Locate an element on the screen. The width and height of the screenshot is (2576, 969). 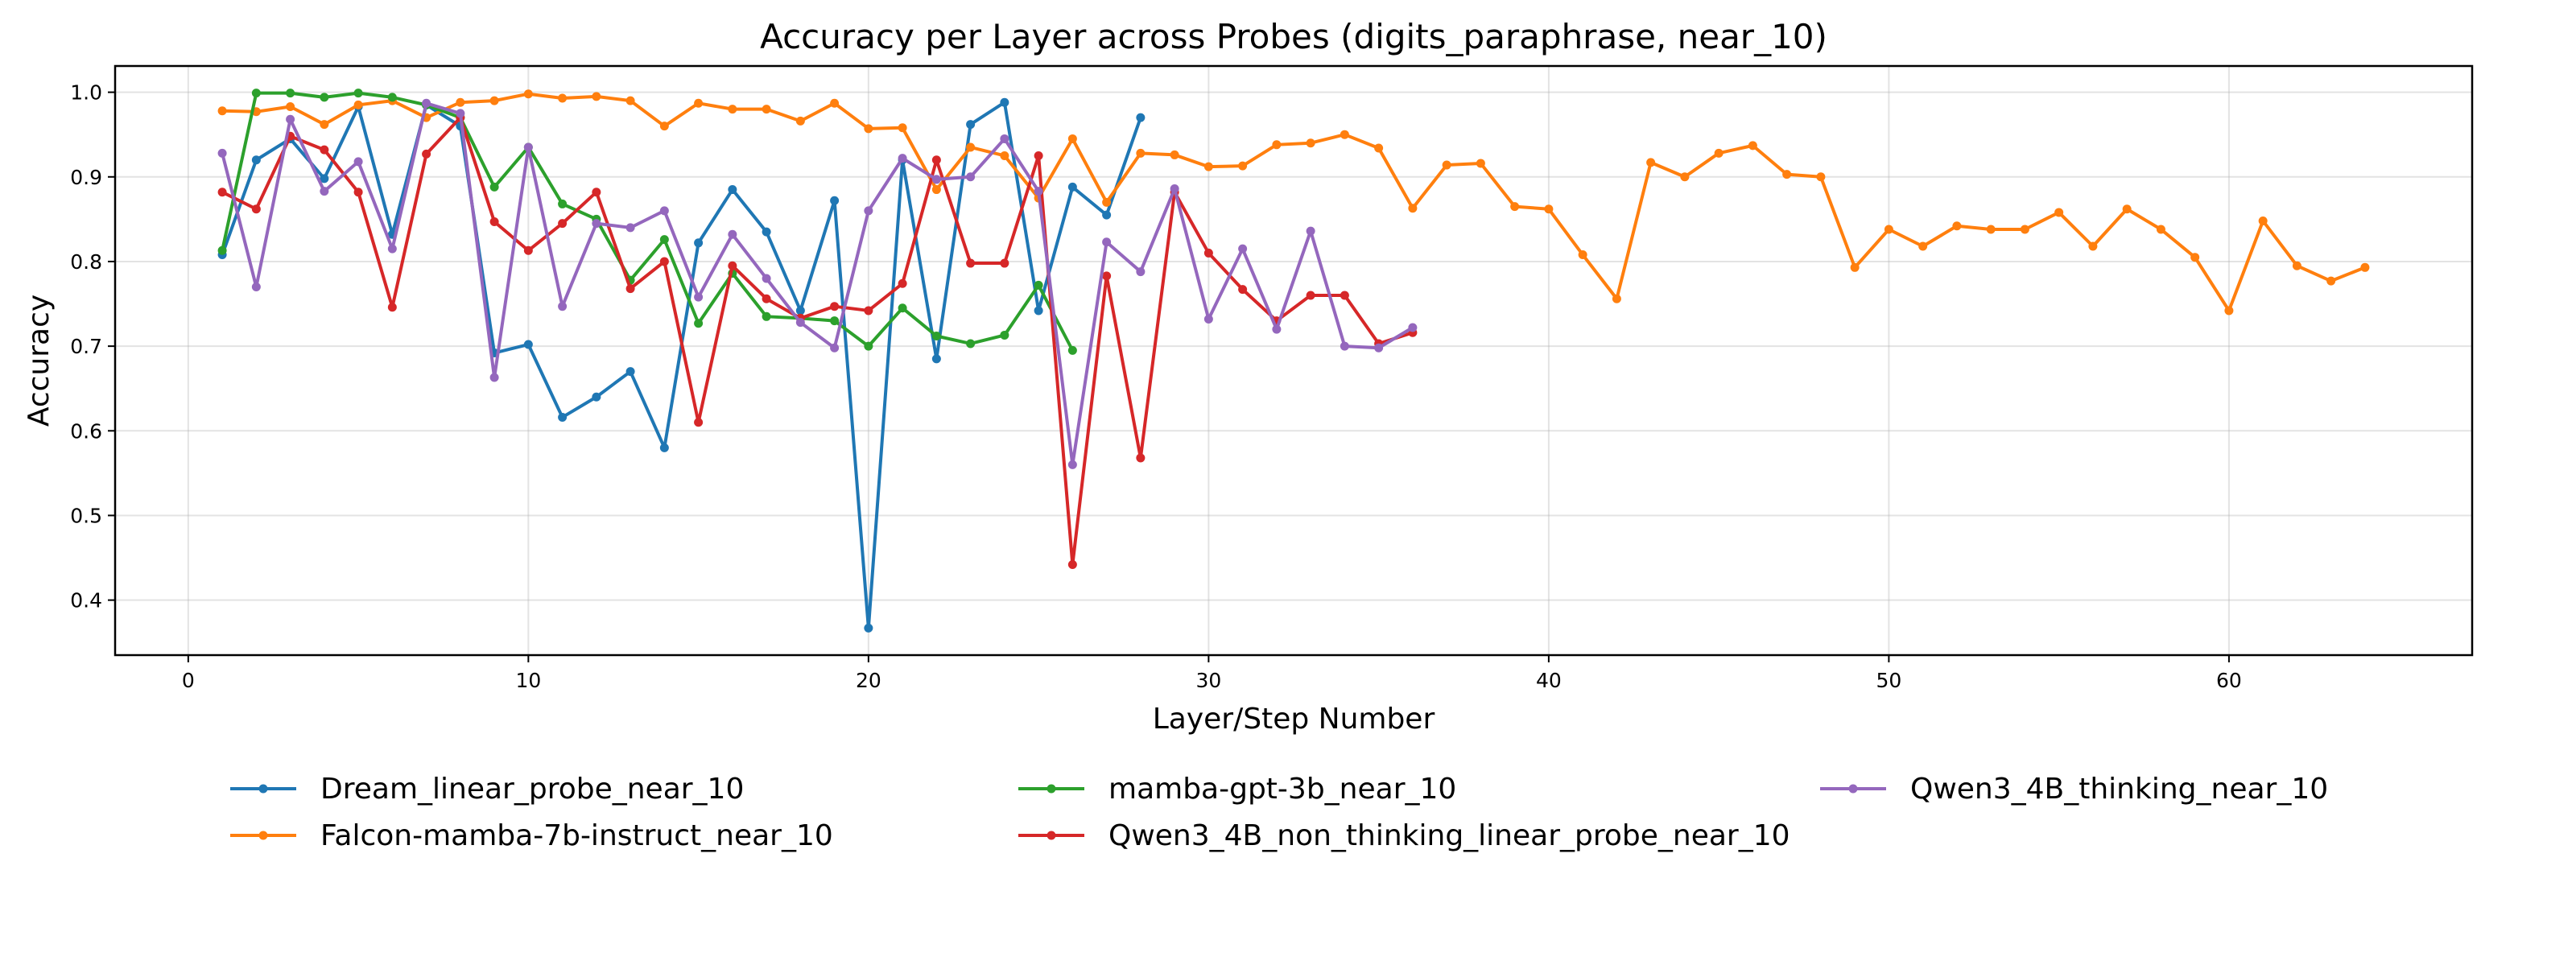
y-tick-label: 0.8 is located at coordinates (86, 262).